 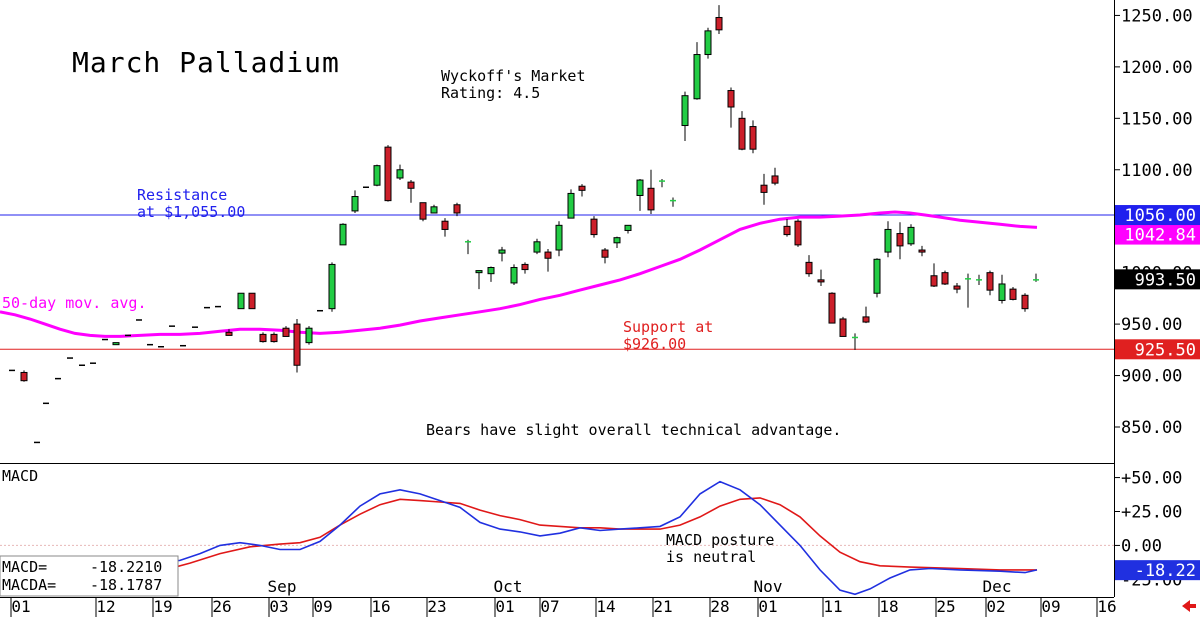 What do you see at coordinates (1151, 377) in the screenshot?
I see `price-tick-label: 900.00` at bounding box center [1151, 377].